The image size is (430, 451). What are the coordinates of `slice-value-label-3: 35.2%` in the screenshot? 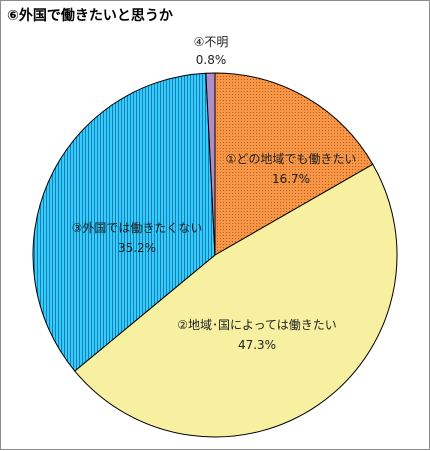 It's located at (137, 248).